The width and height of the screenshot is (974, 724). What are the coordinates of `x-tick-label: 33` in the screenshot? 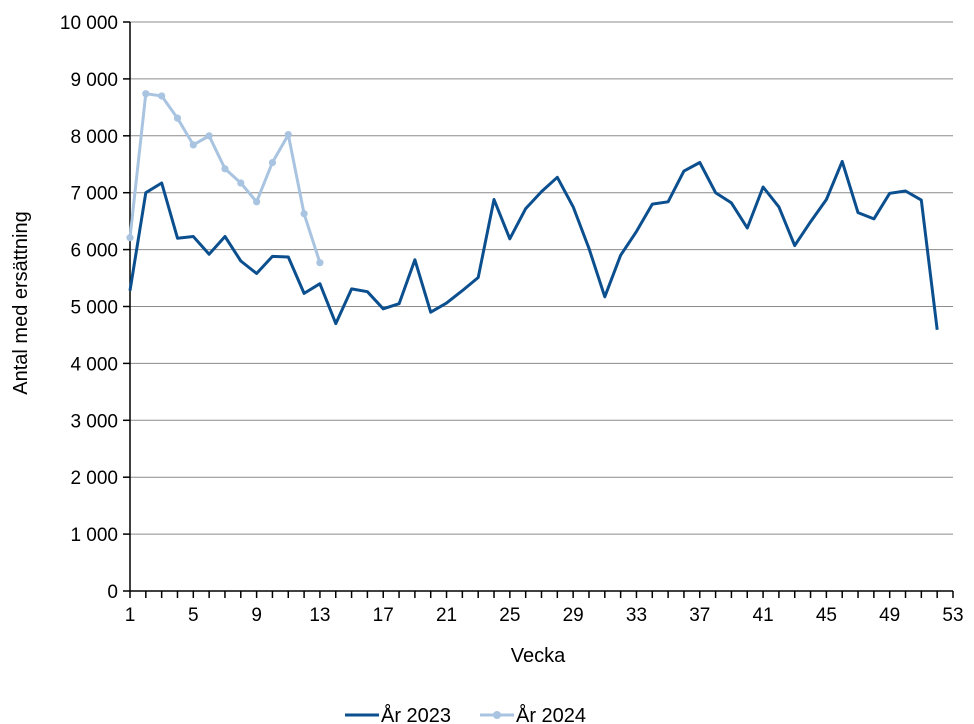 It's located at (636, 615).